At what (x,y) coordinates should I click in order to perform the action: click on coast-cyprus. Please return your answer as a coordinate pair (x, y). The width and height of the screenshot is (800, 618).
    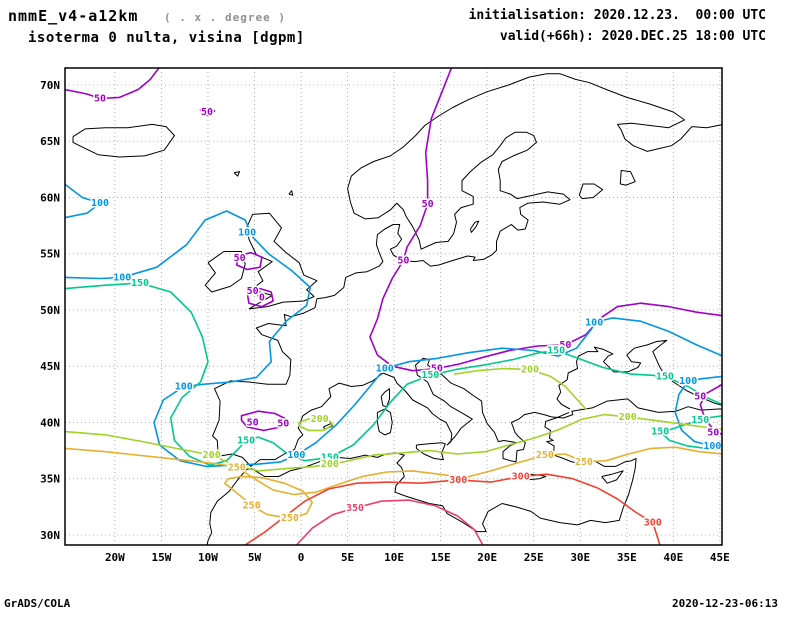
    Looking at the image, I should click on (612, 477).